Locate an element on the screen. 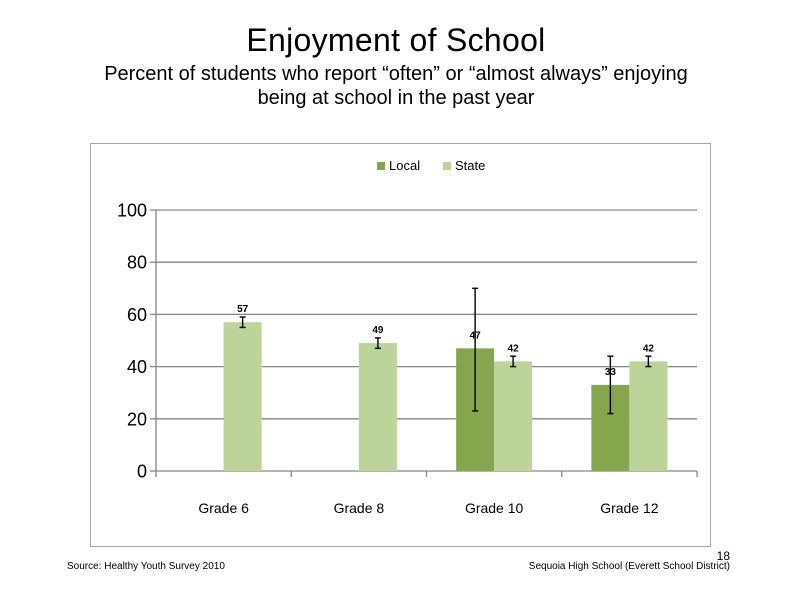  y-tick-label: 80 is located at coordinates (137, 263).